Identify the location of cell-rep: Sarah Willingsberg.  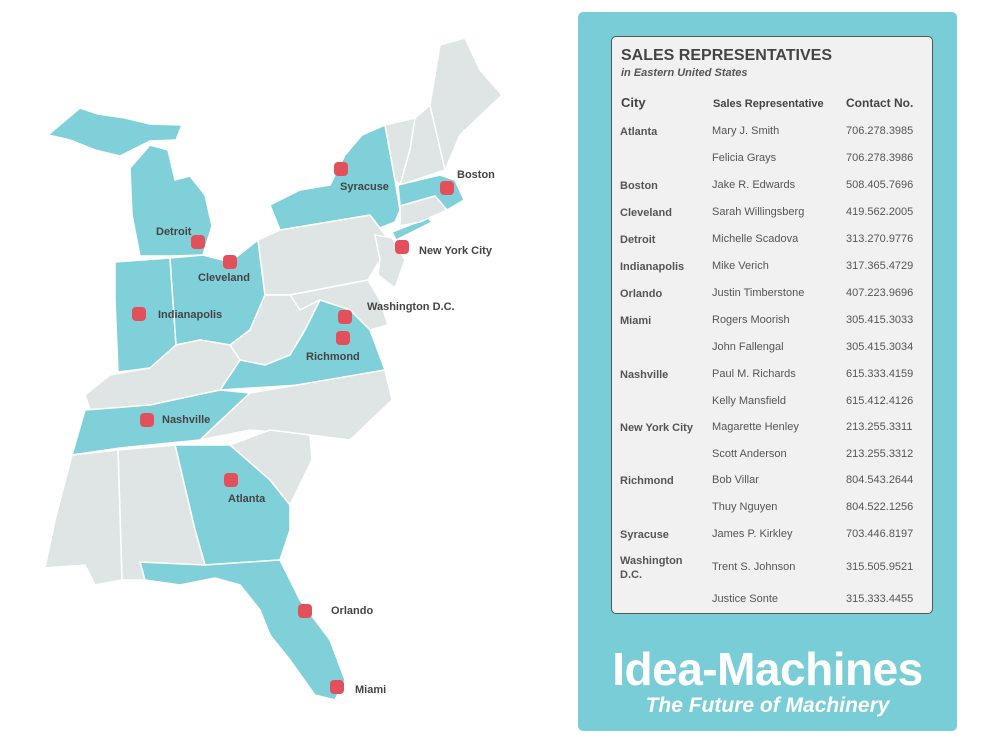
(758, 212).